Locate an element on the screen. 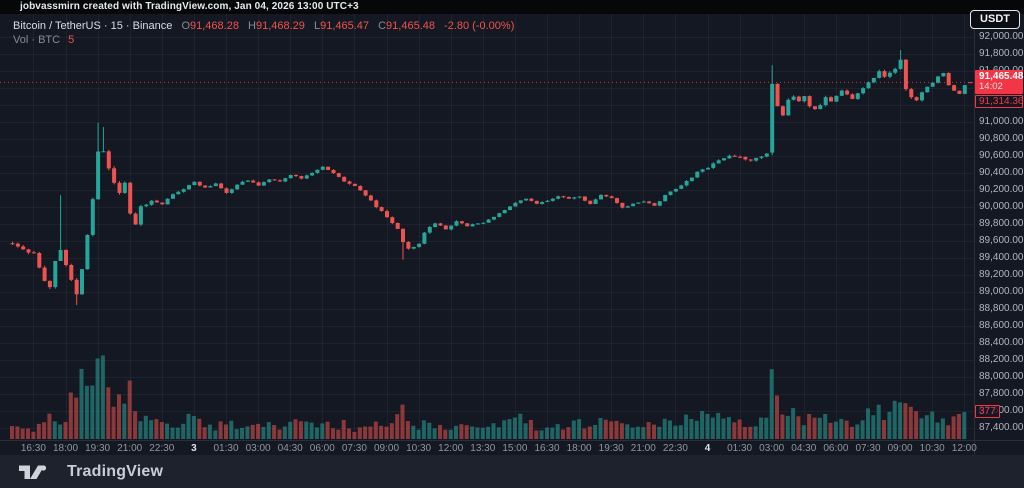 The width and height of the screenshot is (1024, 488). tradingview-logo-icon is located at coordinates (38, 472).